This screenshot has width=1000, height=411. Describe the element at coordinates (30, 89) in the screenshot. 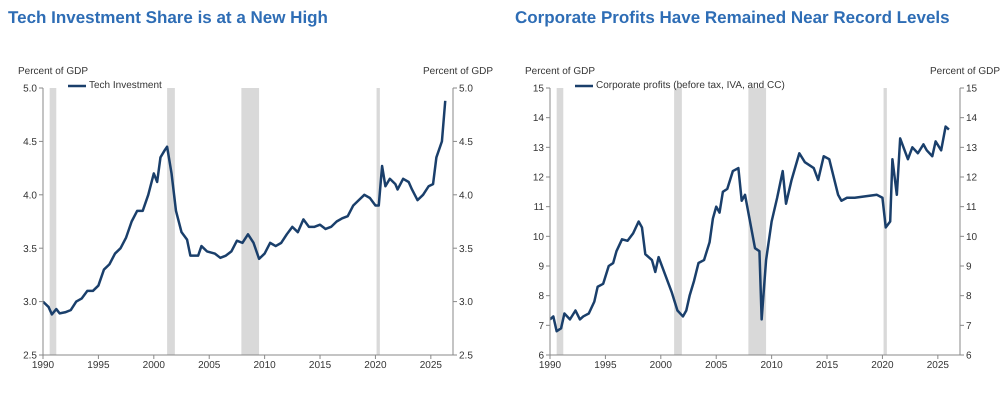

I see `y-tick-label: 5.0` at that location.